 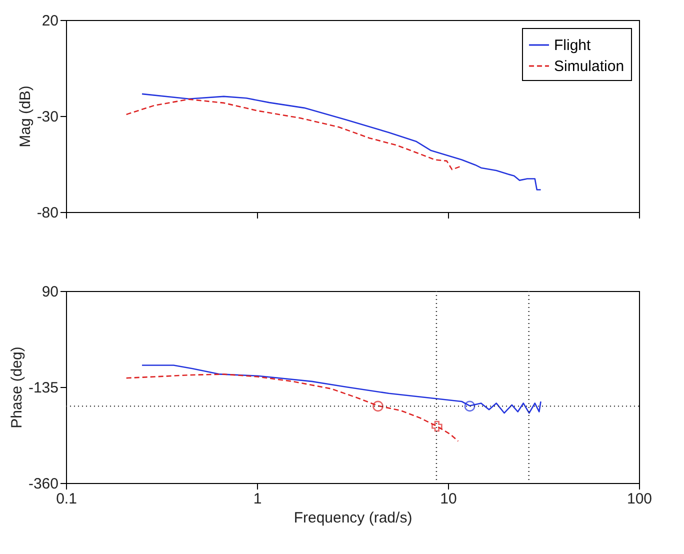 What do you see at coordinates (43, 484) in the screenshot?
I see `y-tick-label: -360` at bounding box center [43, 484].